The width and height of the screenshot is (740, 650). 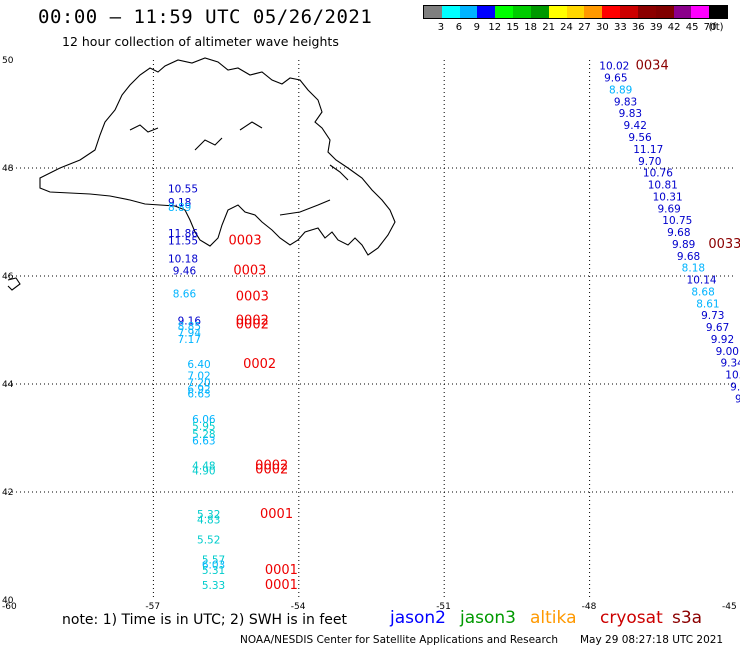 I want to click on wave-height-value: 11.86, so click(x=183, y=234).